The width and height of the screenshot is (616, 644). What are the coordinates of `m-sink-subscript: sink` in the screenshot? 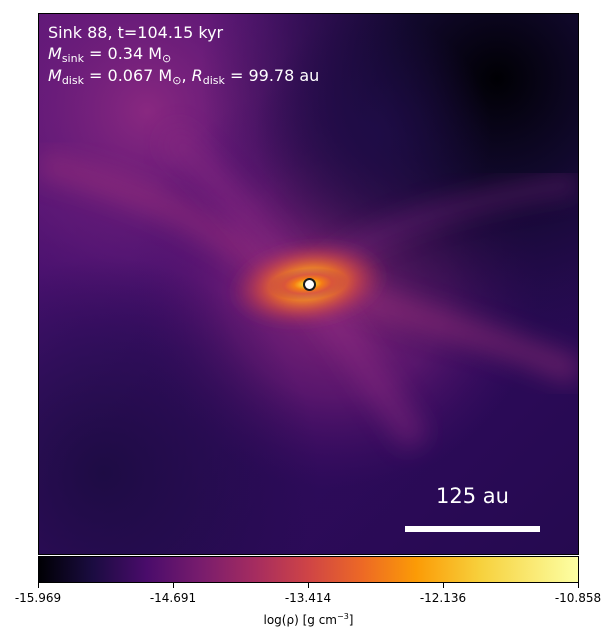 It's located at (72, 58).